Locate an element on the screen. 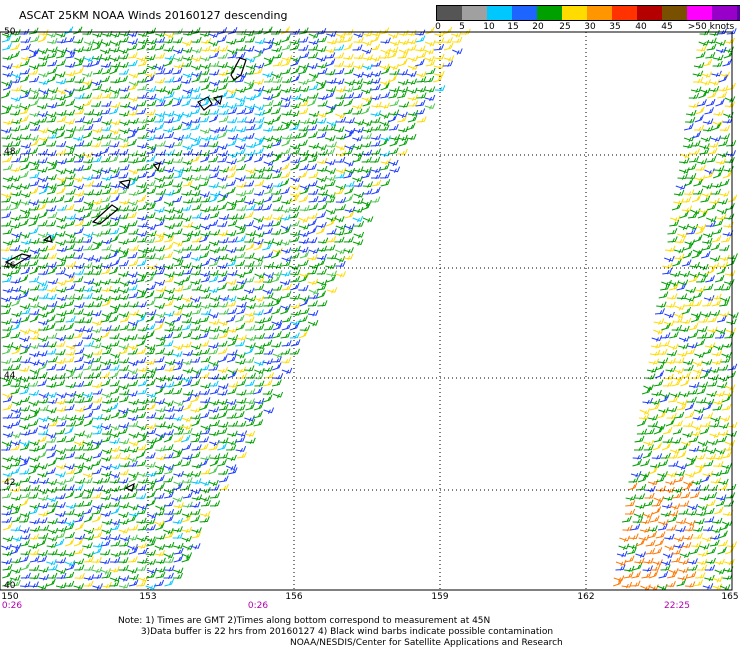 The width and height of the screenshot is (740, 650). colorbar-label-40: 40 is located at coordinates (641, 27).